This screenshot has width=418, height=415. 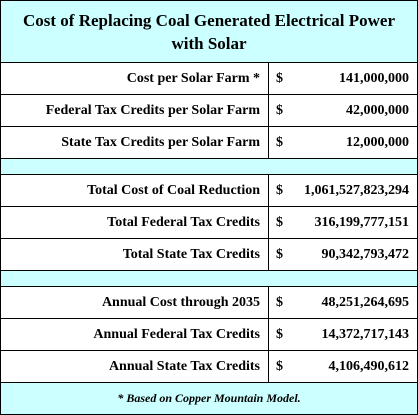 What do you see at coordinates (377, 110) in the screenshot?
I see `row-amount: 42,000,000` at bounding box center [377, 110].